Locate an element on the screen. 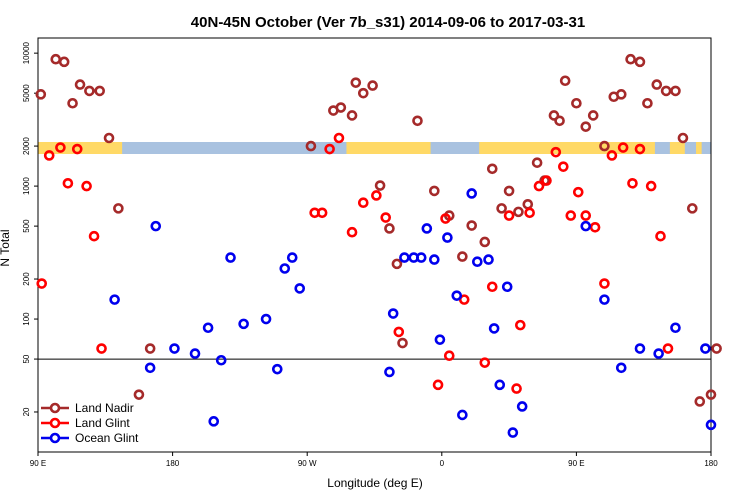  x-axis-title: Longitude (deg E) is located at coordinates (374, 483).